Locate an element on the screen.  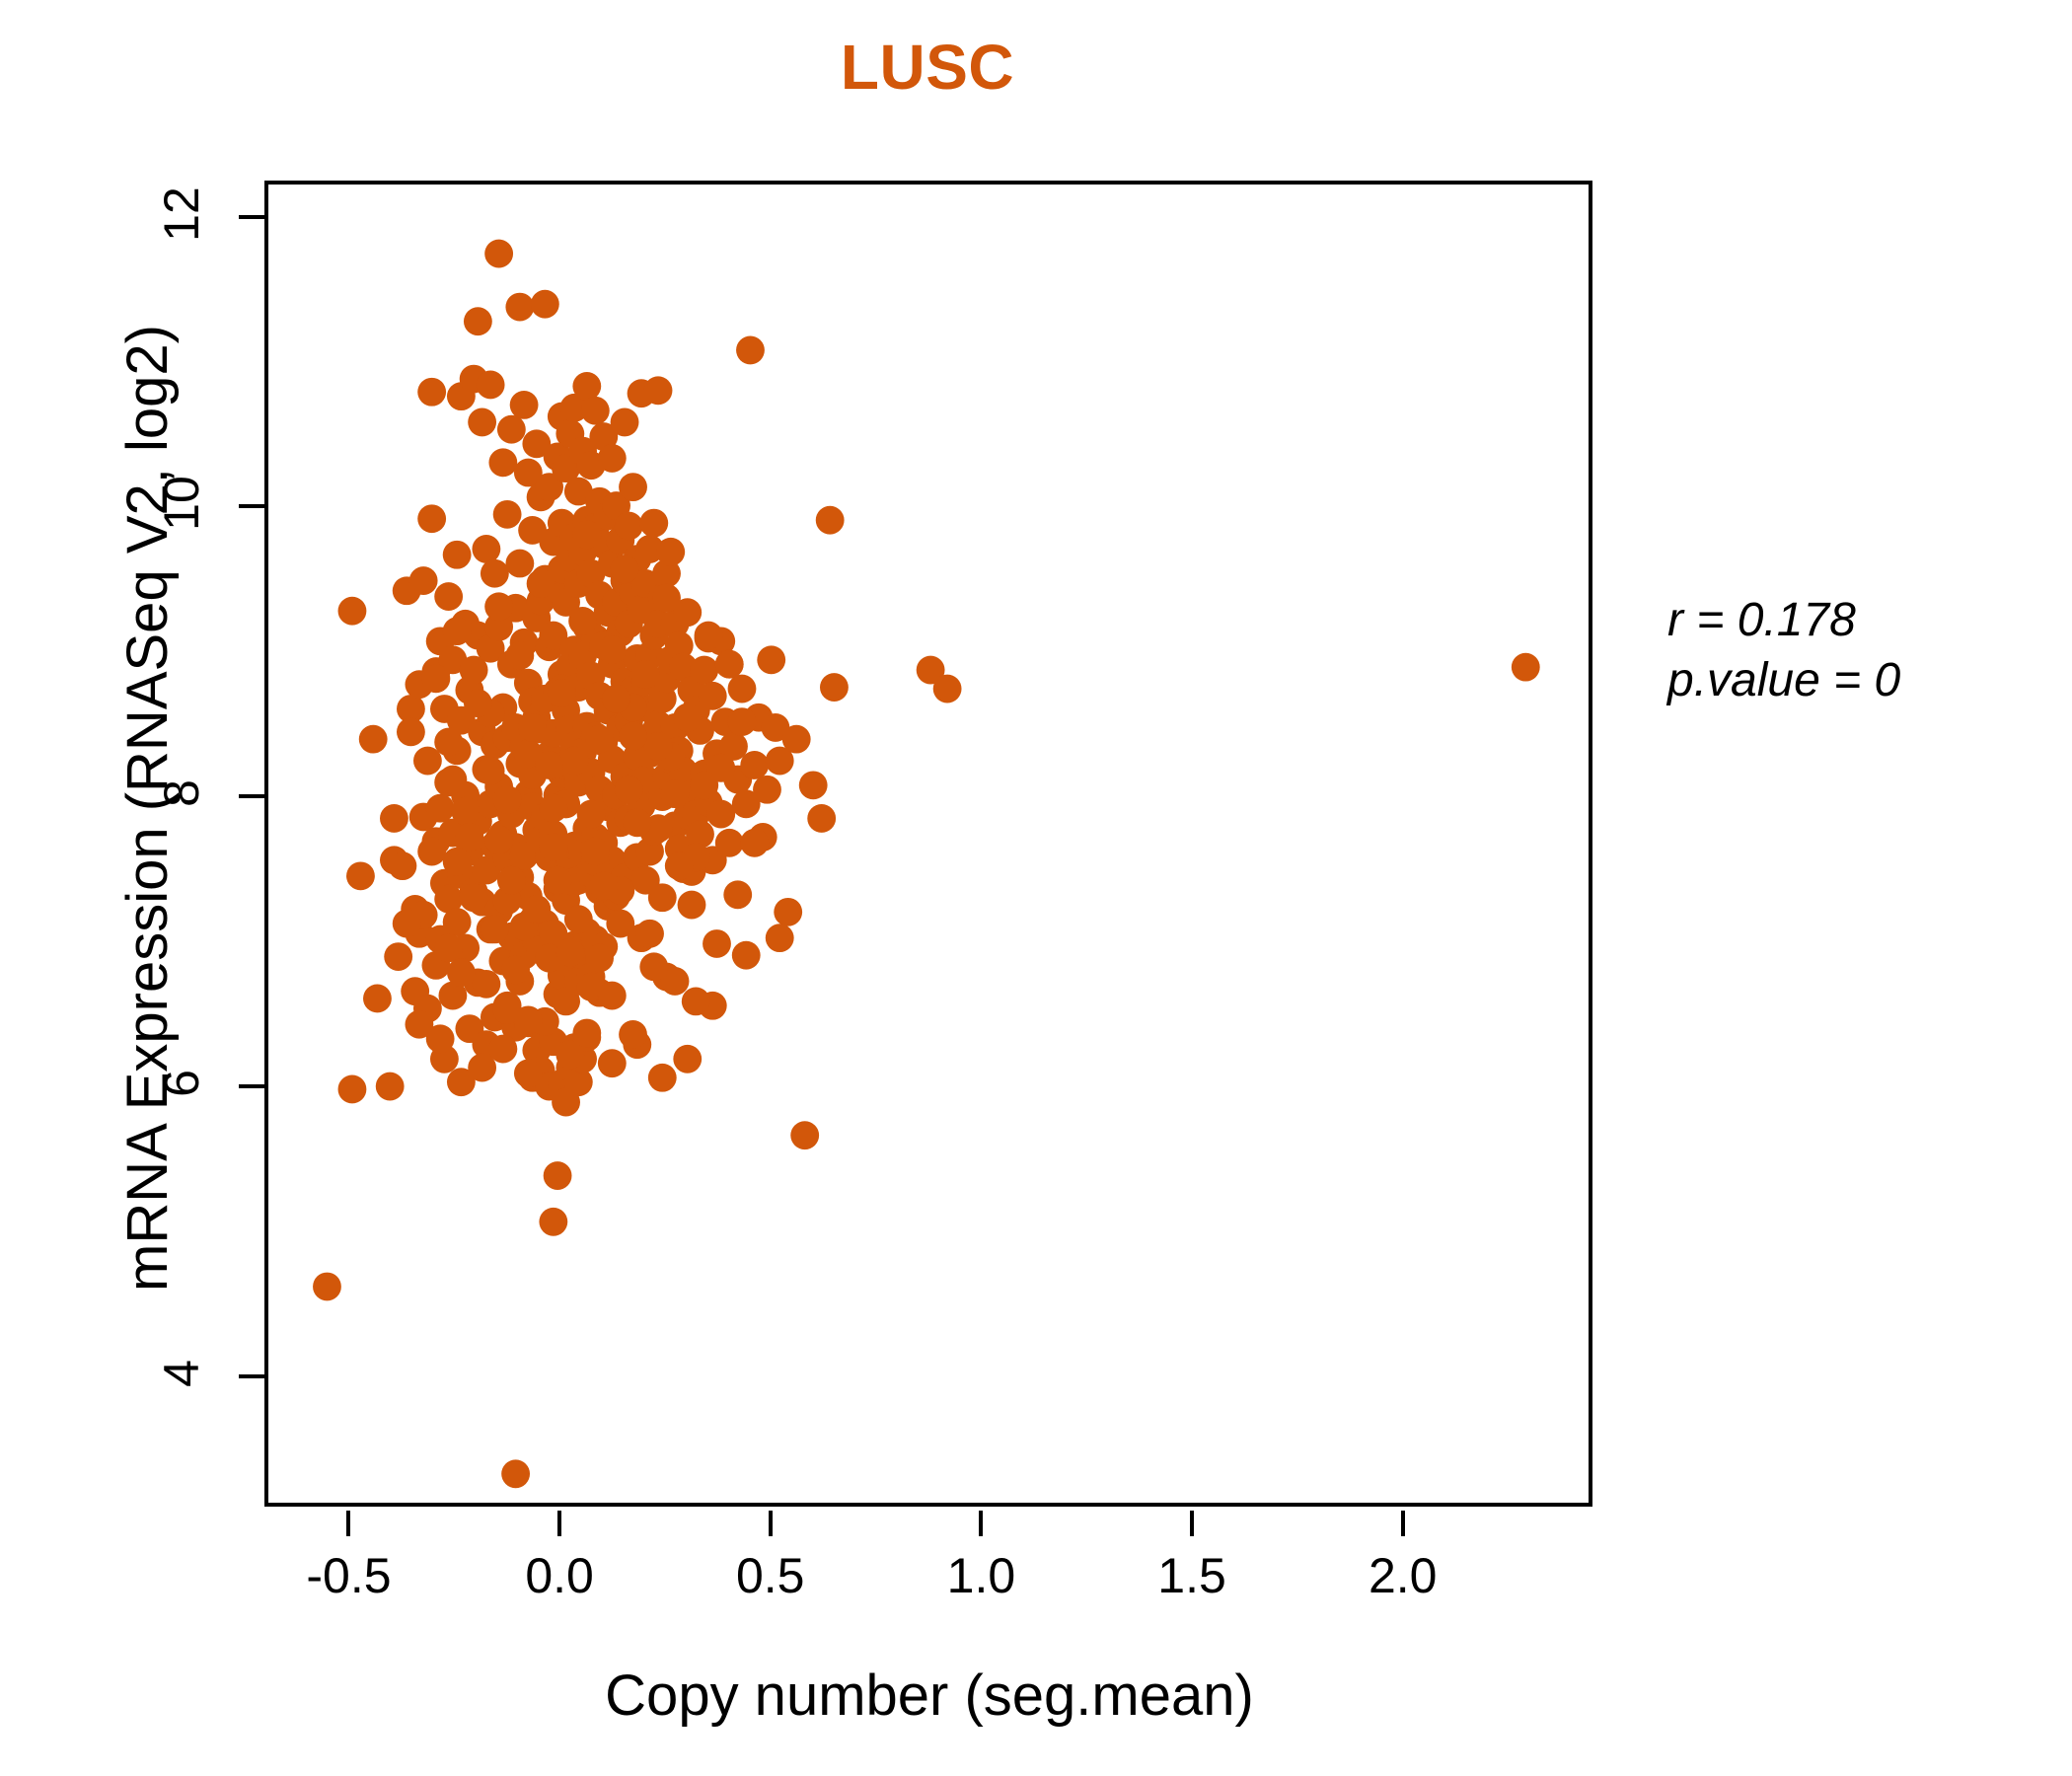
statistics-annotation: r = 0.178 p.value = 0 is located at coordinates (1784, 651).